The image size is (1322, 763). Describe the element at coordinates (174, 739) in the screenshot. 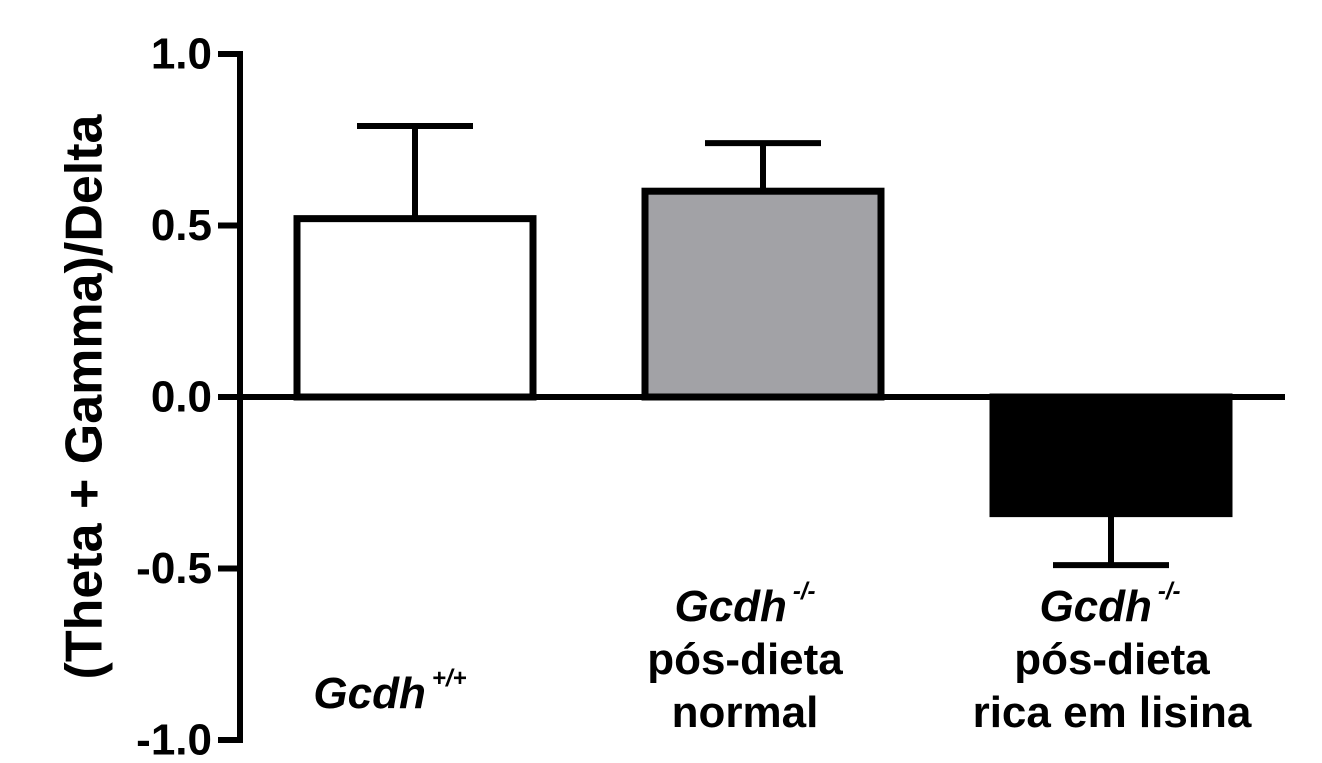

I see `y-tick-label: -1.0` at that location.